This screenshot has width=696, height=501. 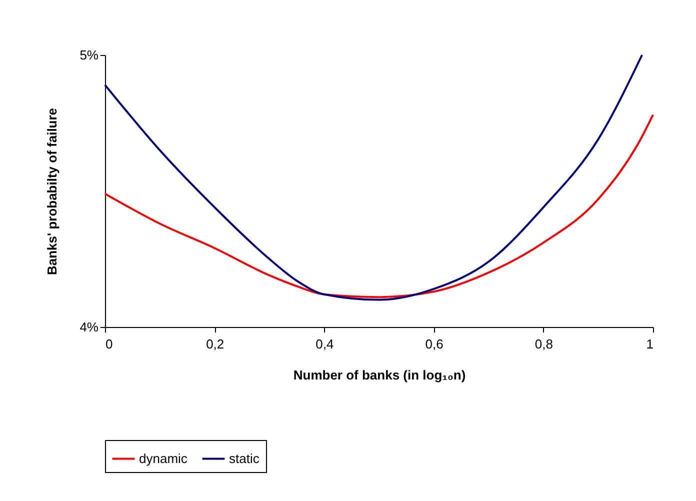 I want to click on x-tick-label: 0,4, so click(x=325, y=344).